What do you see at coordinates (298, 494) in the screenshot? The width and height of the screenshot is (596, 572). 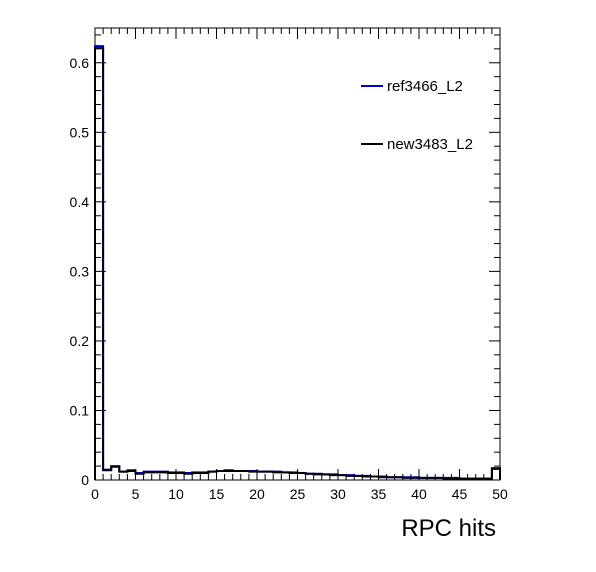 I see `x-tick-label: 25` at bounding box center [298, 494].